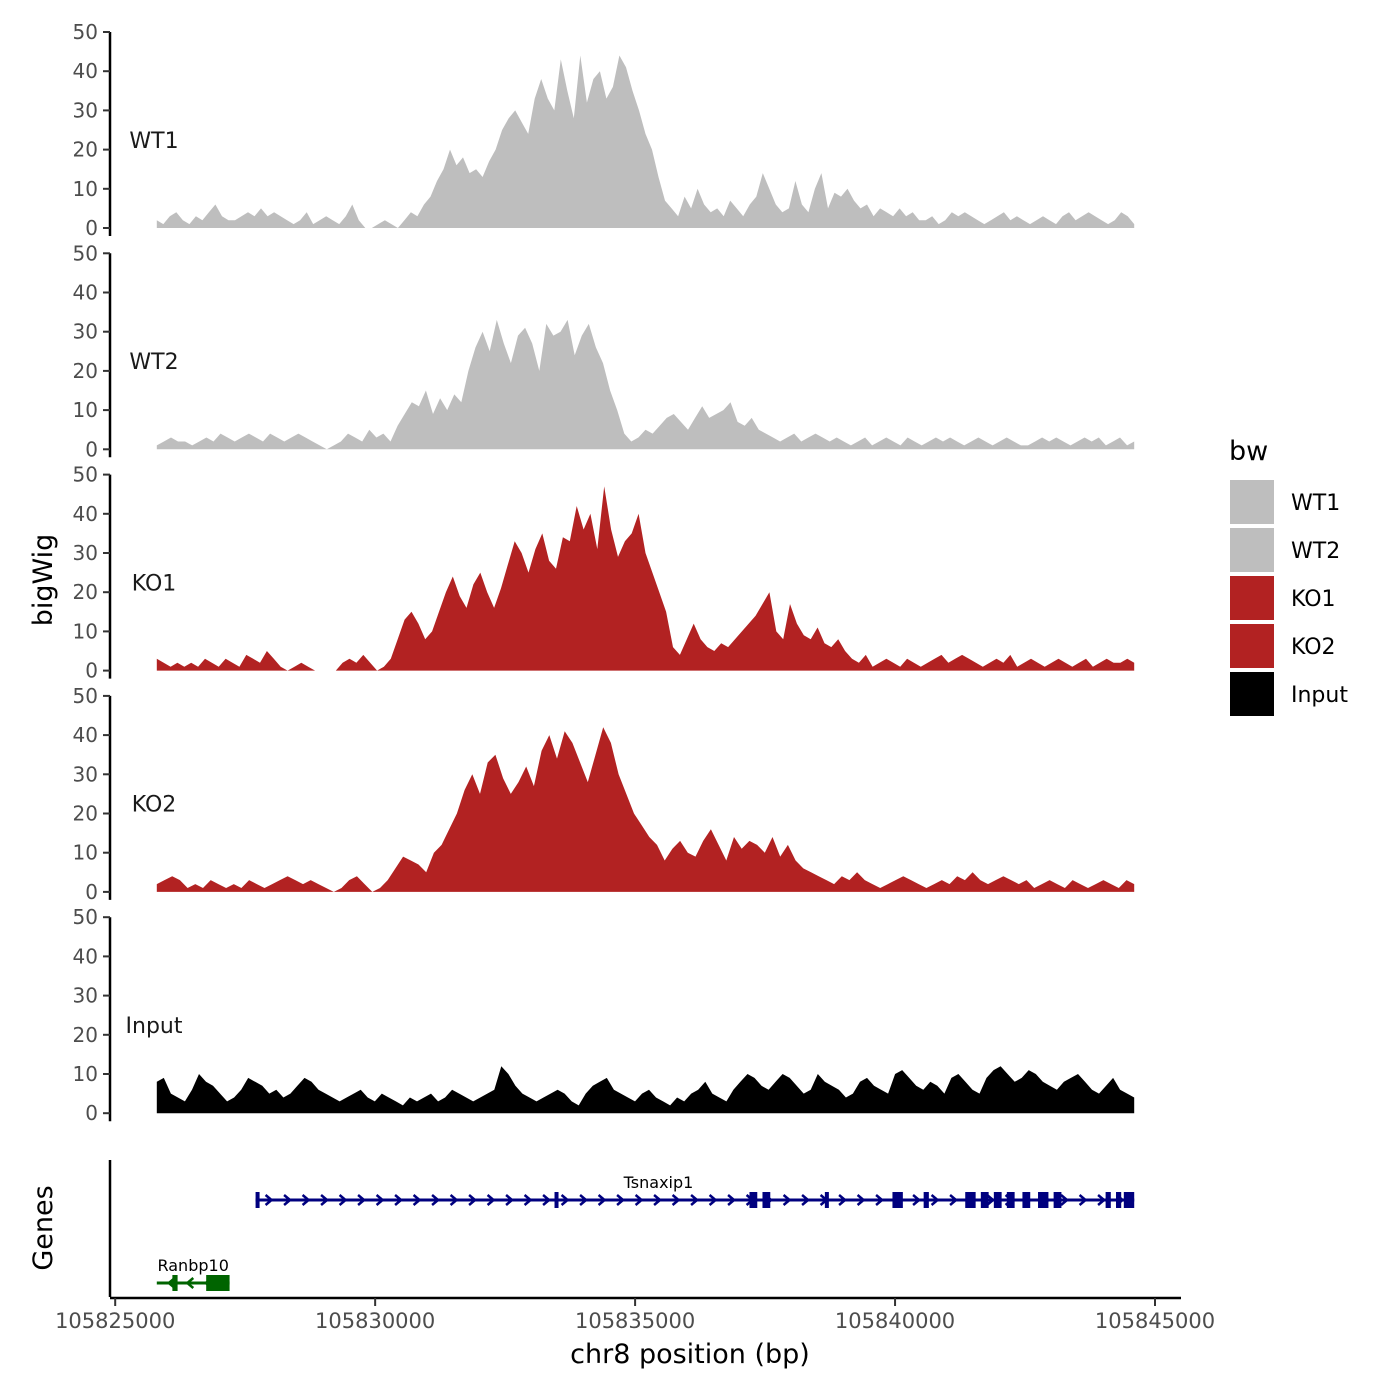 The height and width of the screenshot is (1400, 1400). I want to click on x-tick-label: 105825000, so click(115, 1321).